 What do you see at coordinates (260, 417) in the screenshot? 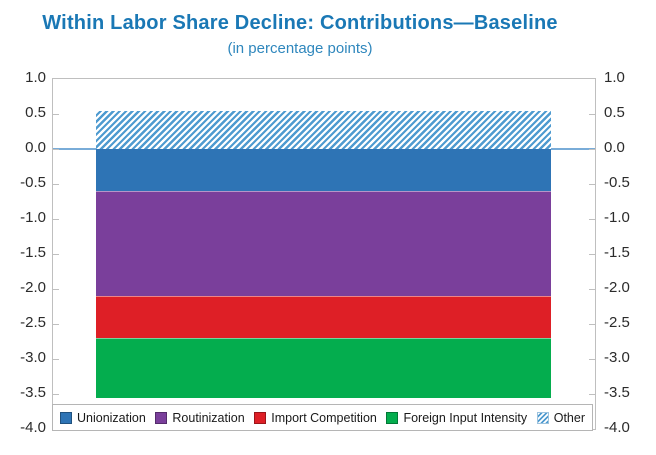
I see `legend-swatch-import-competition` at bounding box center [260, 417].